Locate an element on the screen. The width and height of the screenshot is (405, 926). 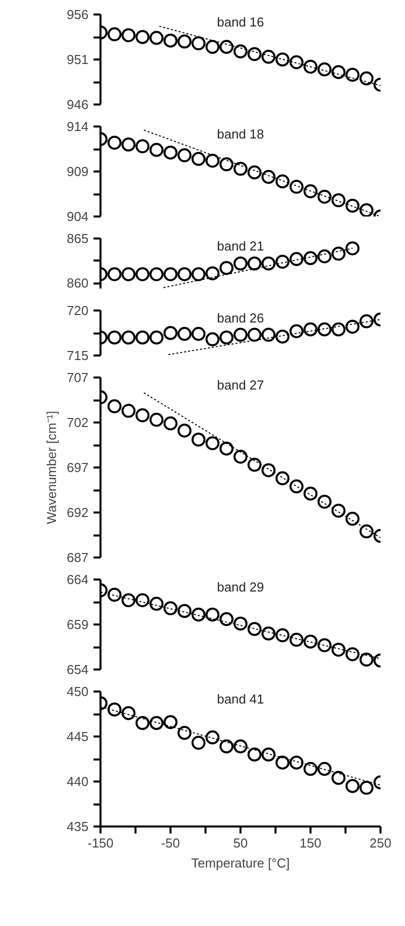
y-tick-label: 865 is located at coordinates (77, 238).